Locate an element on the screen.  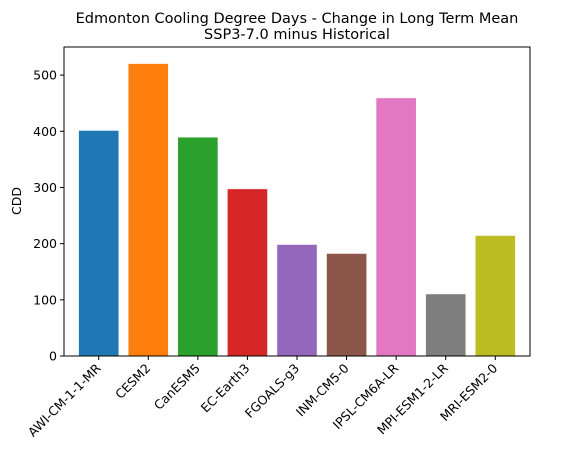
bar-canesm5 is located at coordinates (198, 246).